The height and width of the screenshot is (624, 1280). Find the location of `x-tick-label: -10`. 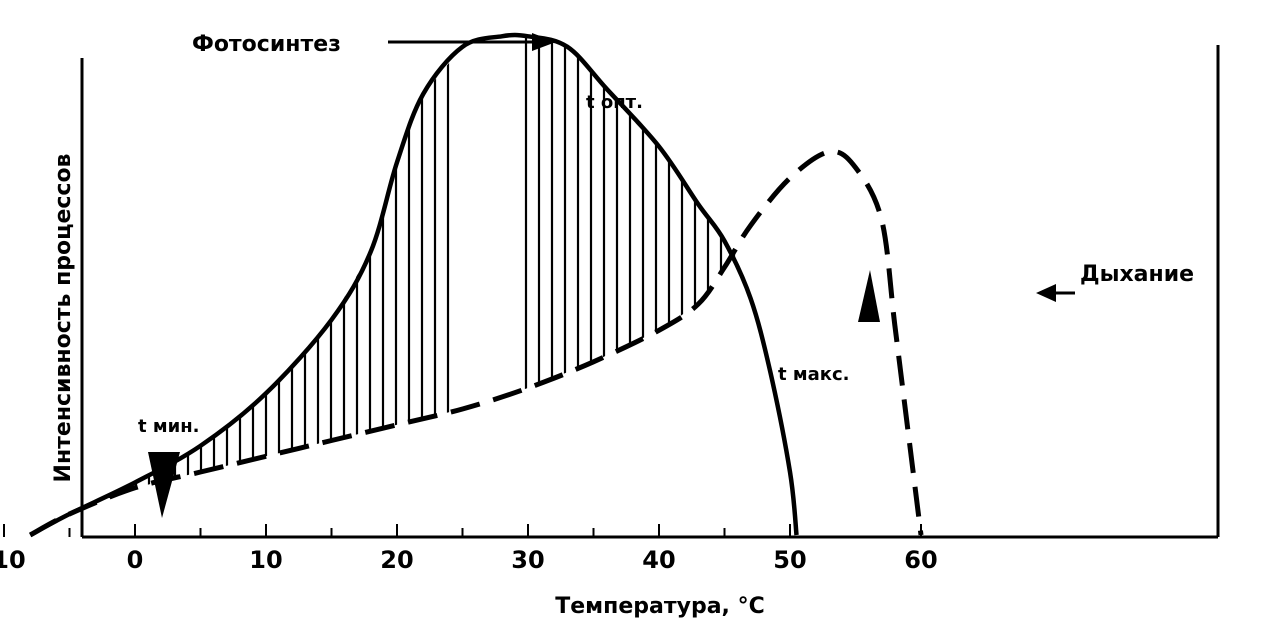

x-tick-label: -10 is located at coordinates (13, 560).